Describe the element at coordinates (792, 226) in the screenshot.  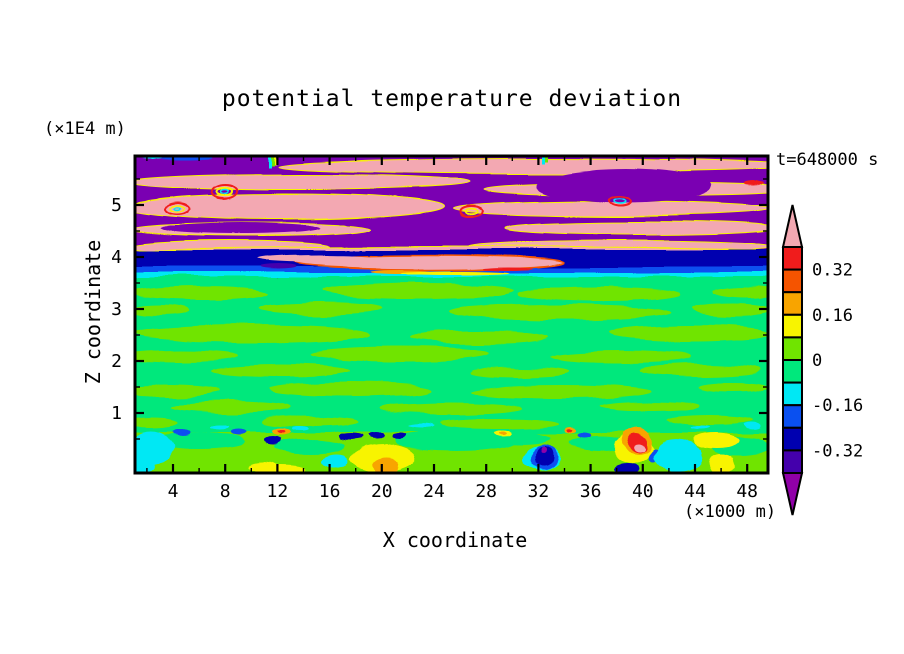
I see `colorbar-arrow-top` at that location.